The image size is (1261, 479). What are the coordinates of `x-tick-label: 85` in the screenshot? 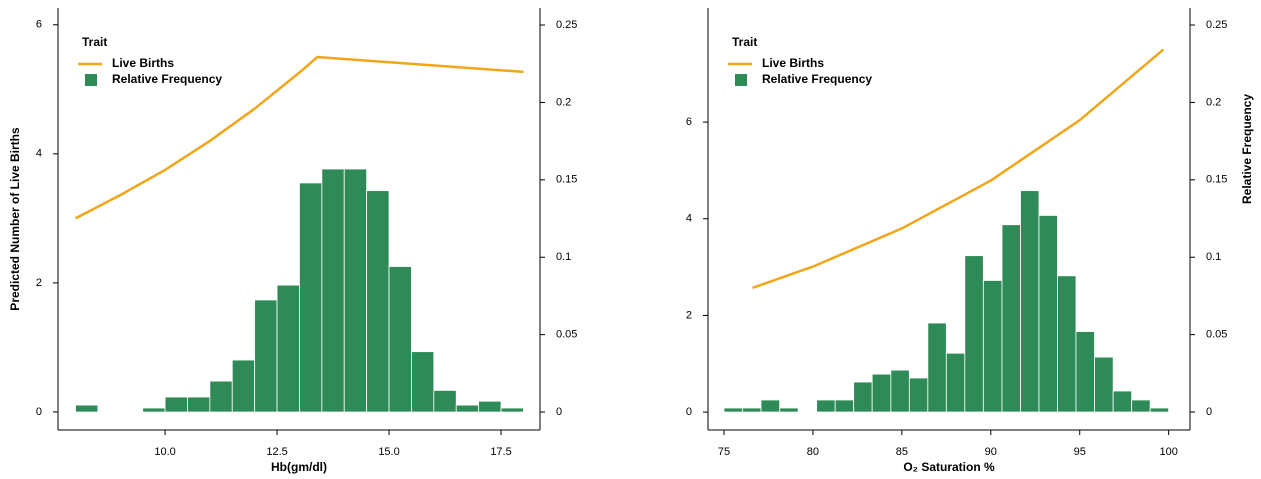 It's located at (902, 452).